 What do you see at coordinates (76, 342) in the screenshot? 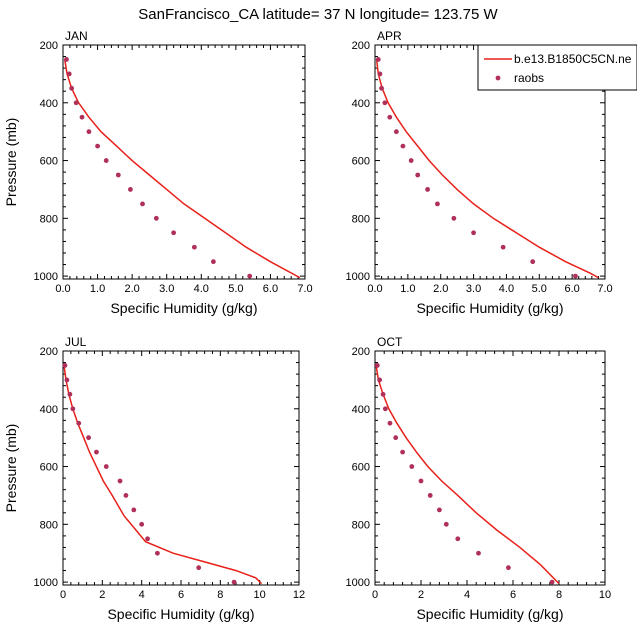
I see `panel-label: JUL` at bounding box center [76, 342].